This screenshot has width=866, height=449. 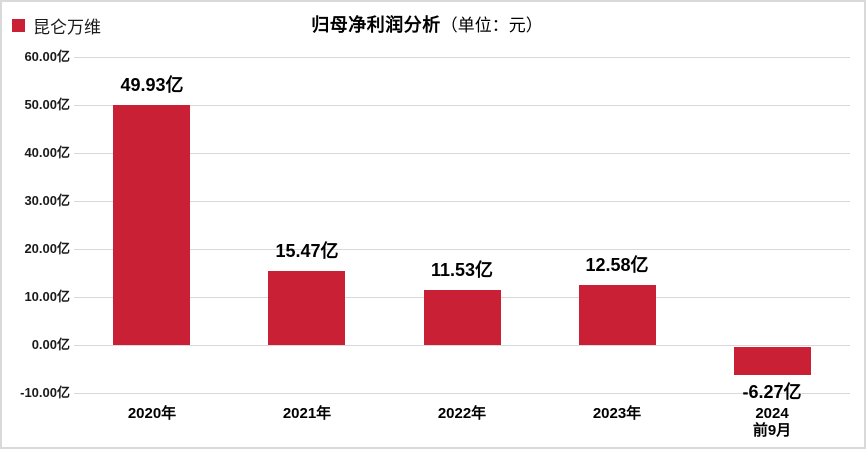 What do you see at coordinates (47, 152) in the screenshot?
I see `y-axis-tick-label: 40.00亿` at bounding box center [47, 152].